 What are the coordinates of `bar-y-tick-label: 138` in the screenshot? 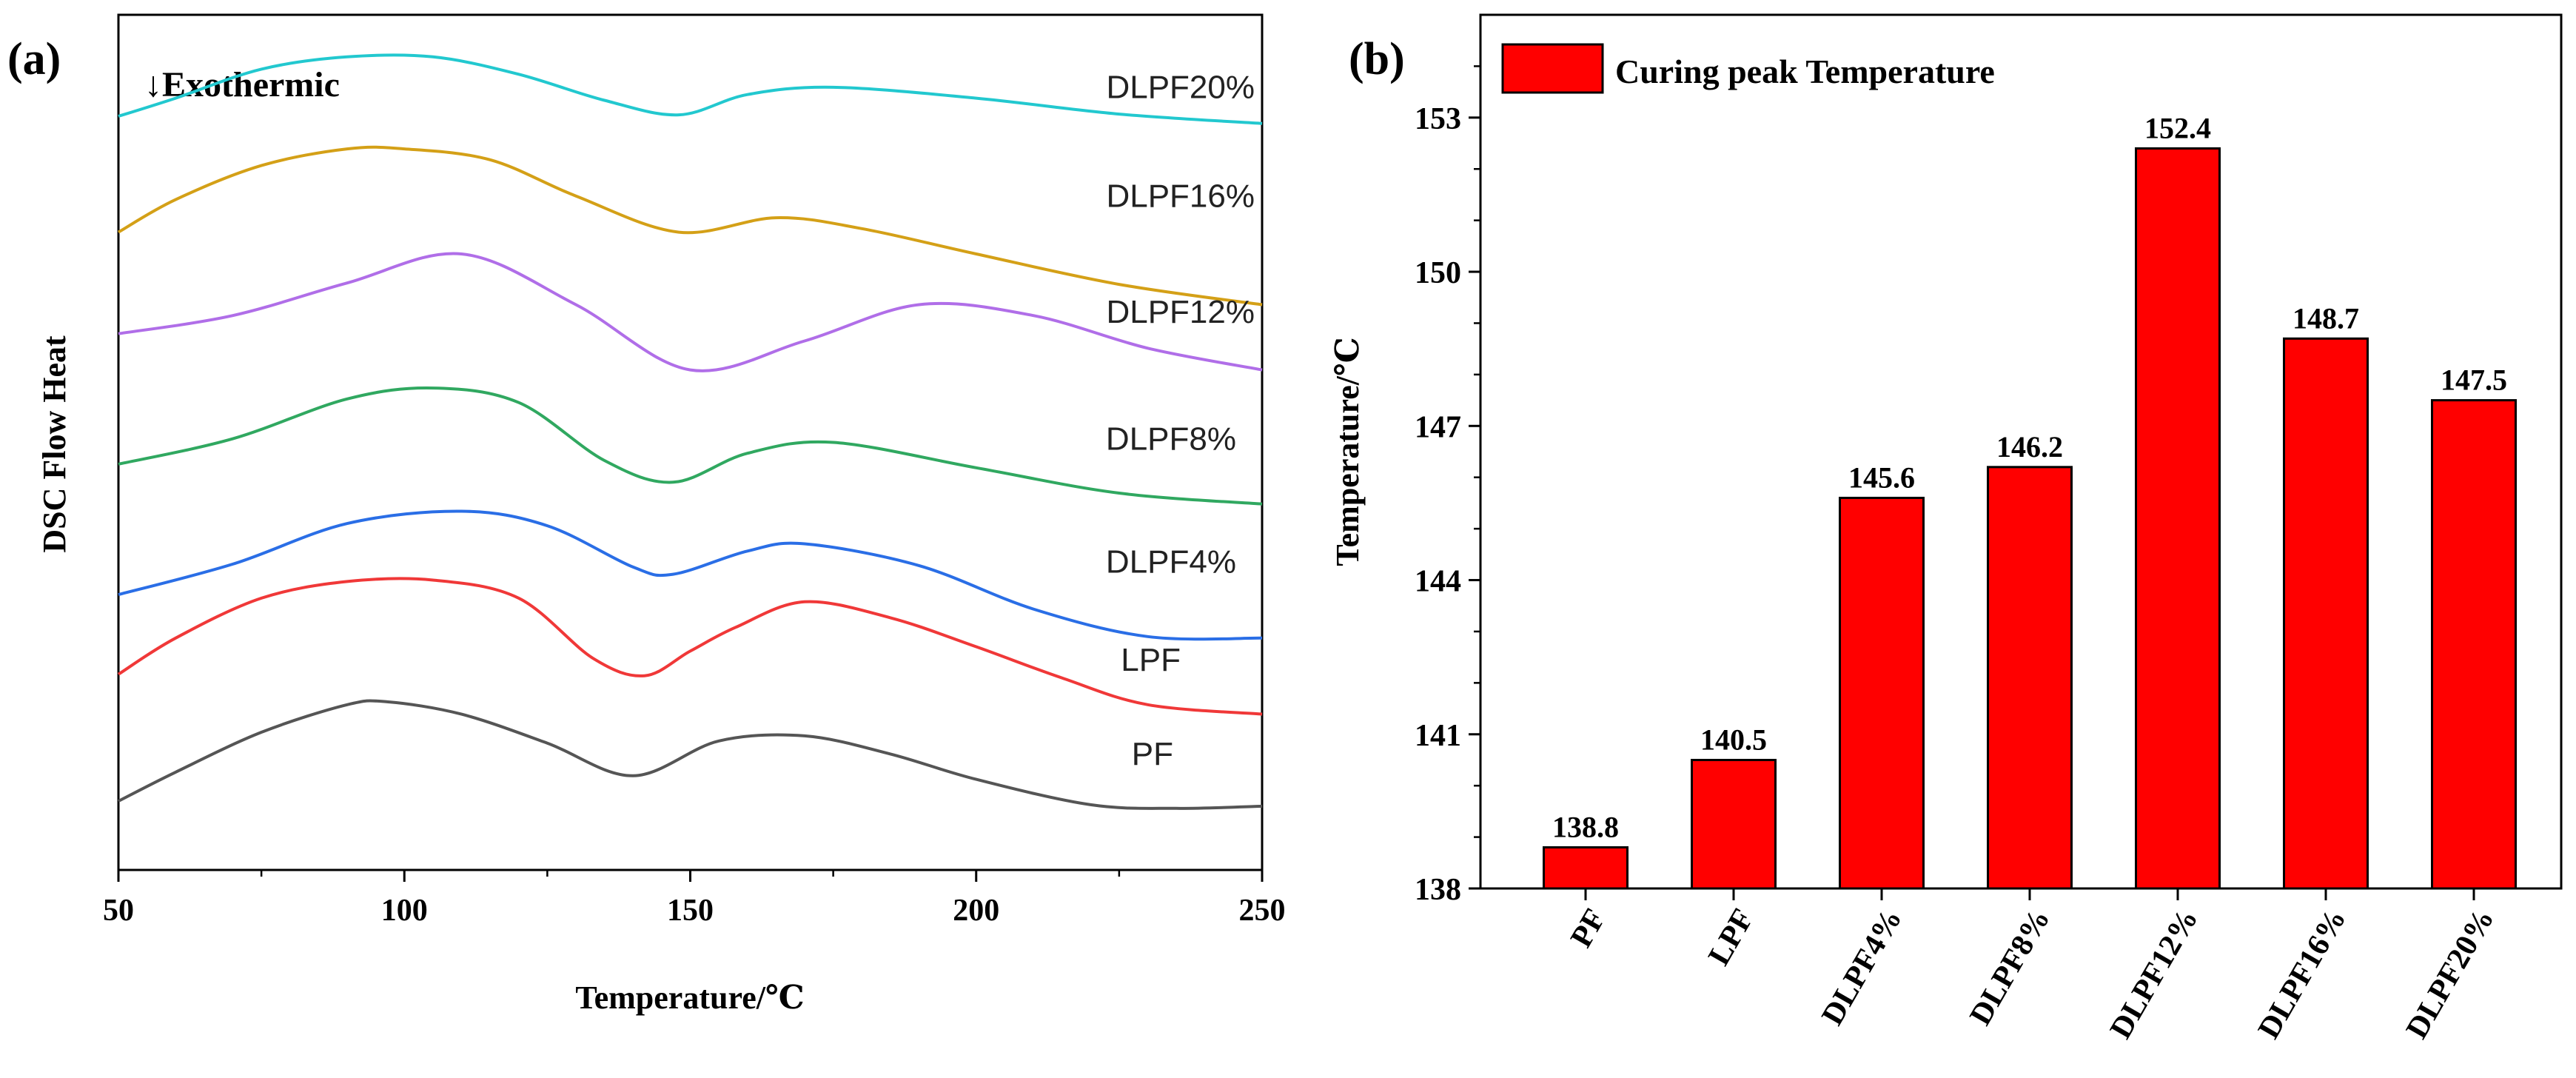 It's located at (1438, 890).